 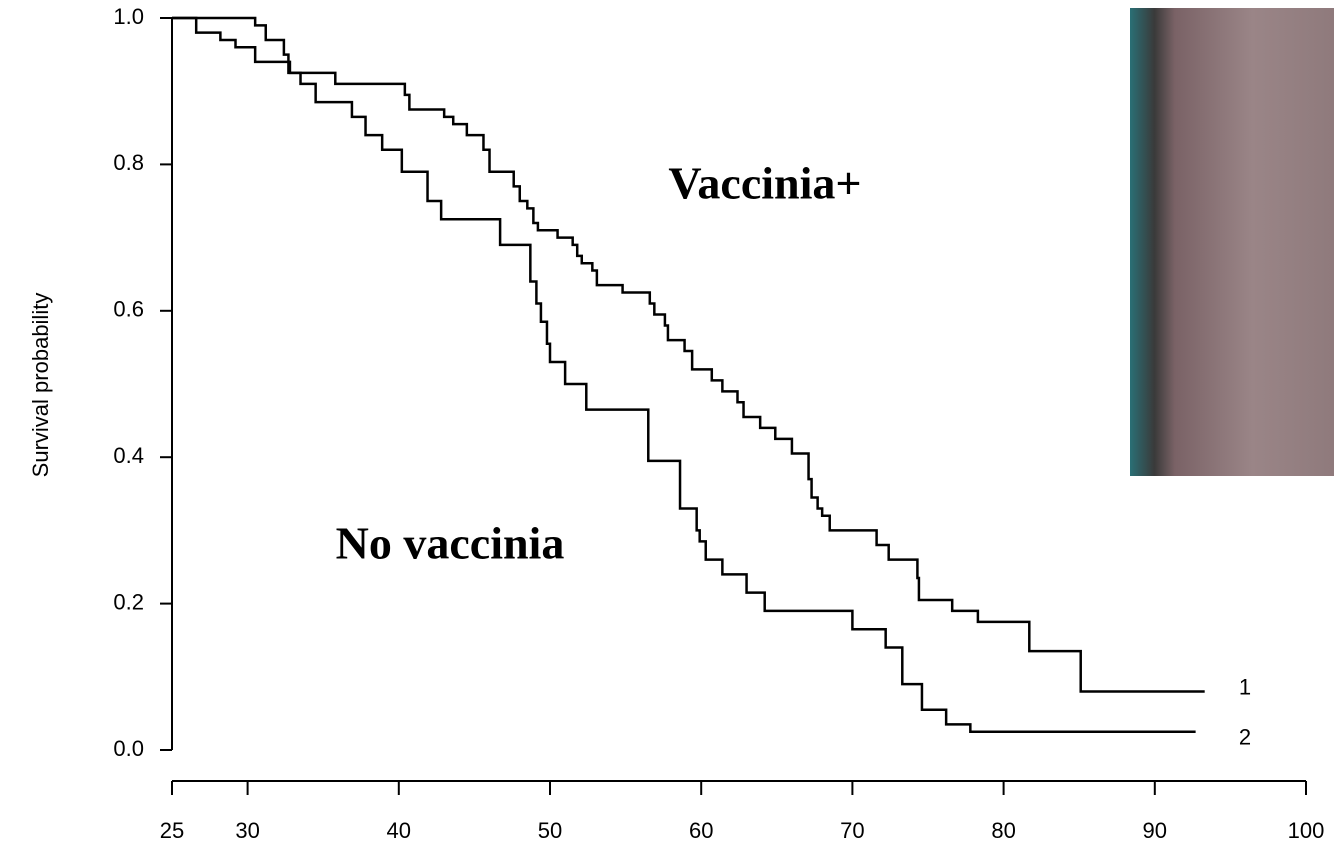 I want to click on x-tick-label: 40, so click(x=399, y=830).